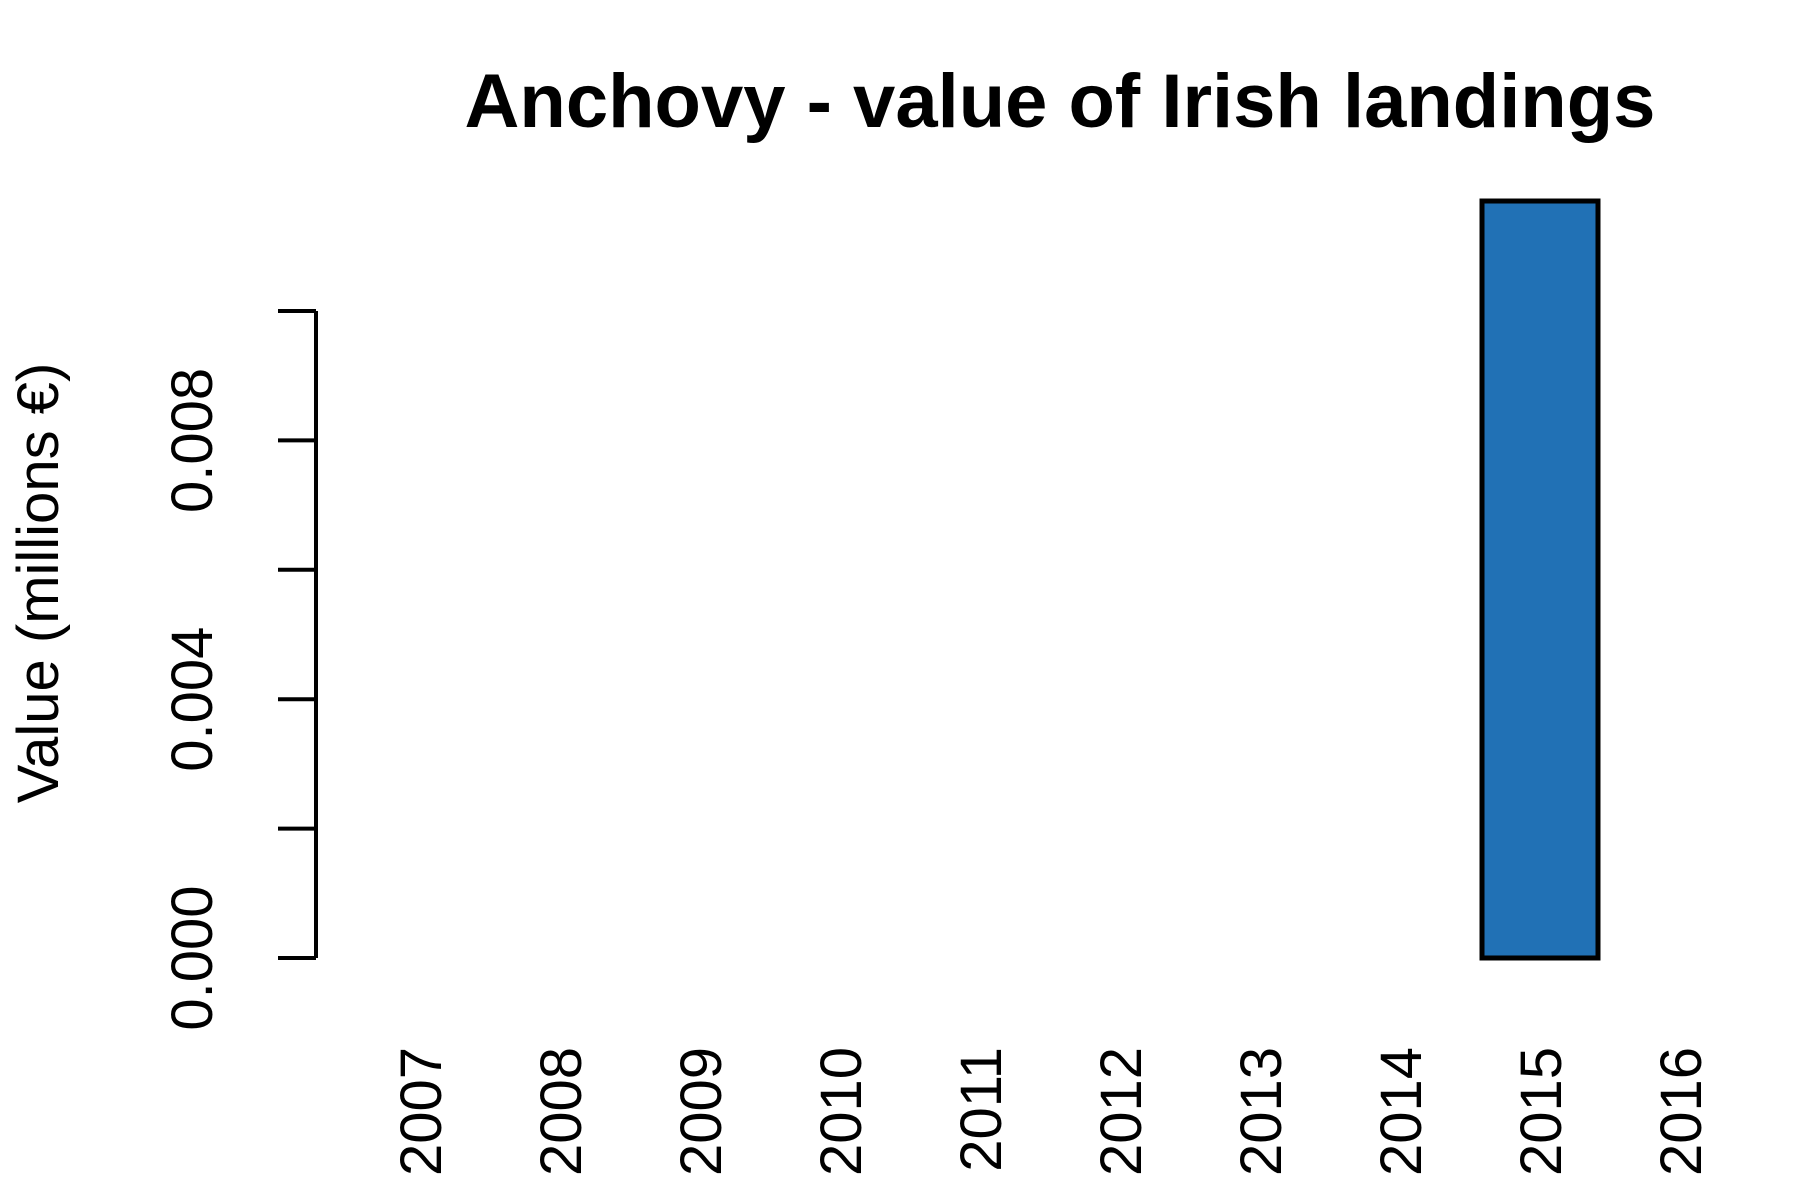 The height and width of the screenshot is (1200, 1800). What do you see at coordinates (192, 440) in the screenshot?
I see `y-tick-label: 0.008` at bounding box center [192, 440].